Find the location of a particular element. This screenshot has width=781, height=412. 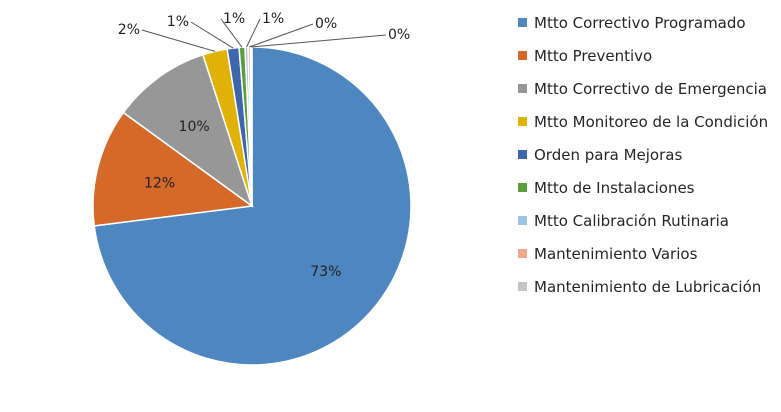

legend-item: Mtto de Instalaciones is located at coordinates (643, 187).